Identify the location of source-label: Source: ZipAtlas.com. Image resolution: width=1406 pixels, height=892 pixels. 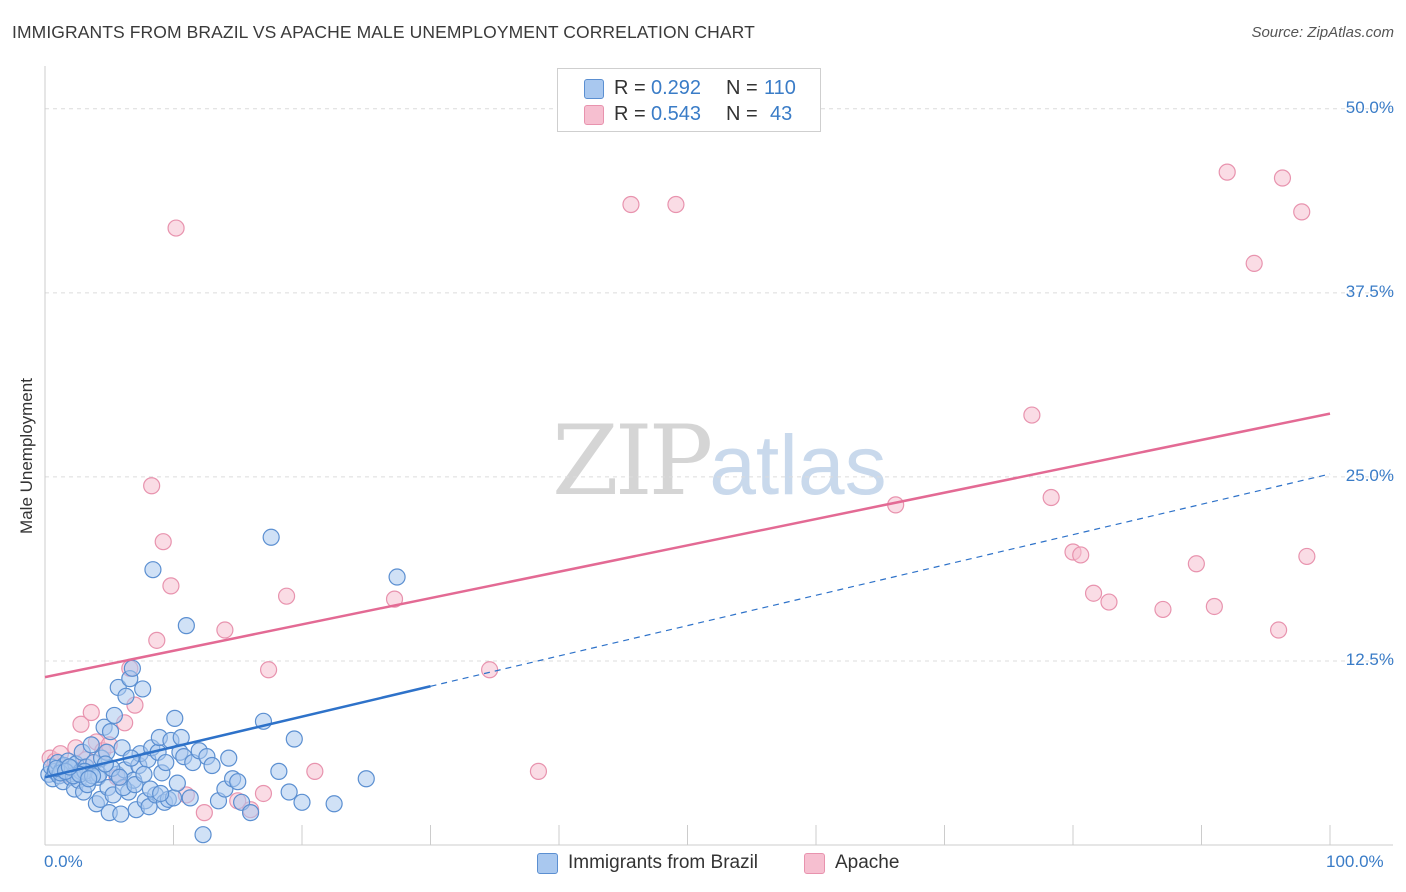
(1322, 32).